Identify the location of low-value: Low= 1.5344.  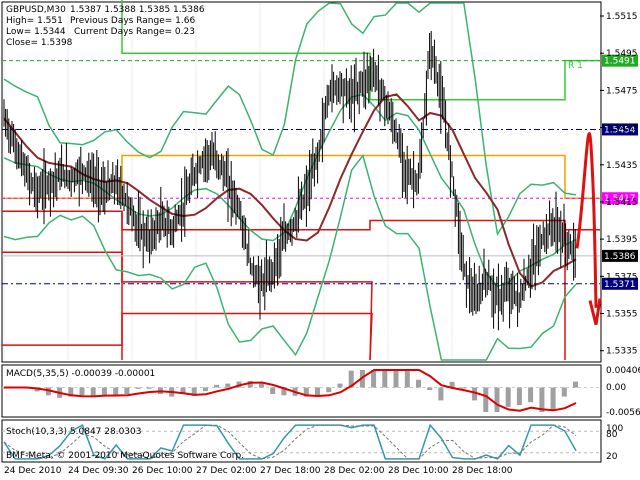
(36, 32).